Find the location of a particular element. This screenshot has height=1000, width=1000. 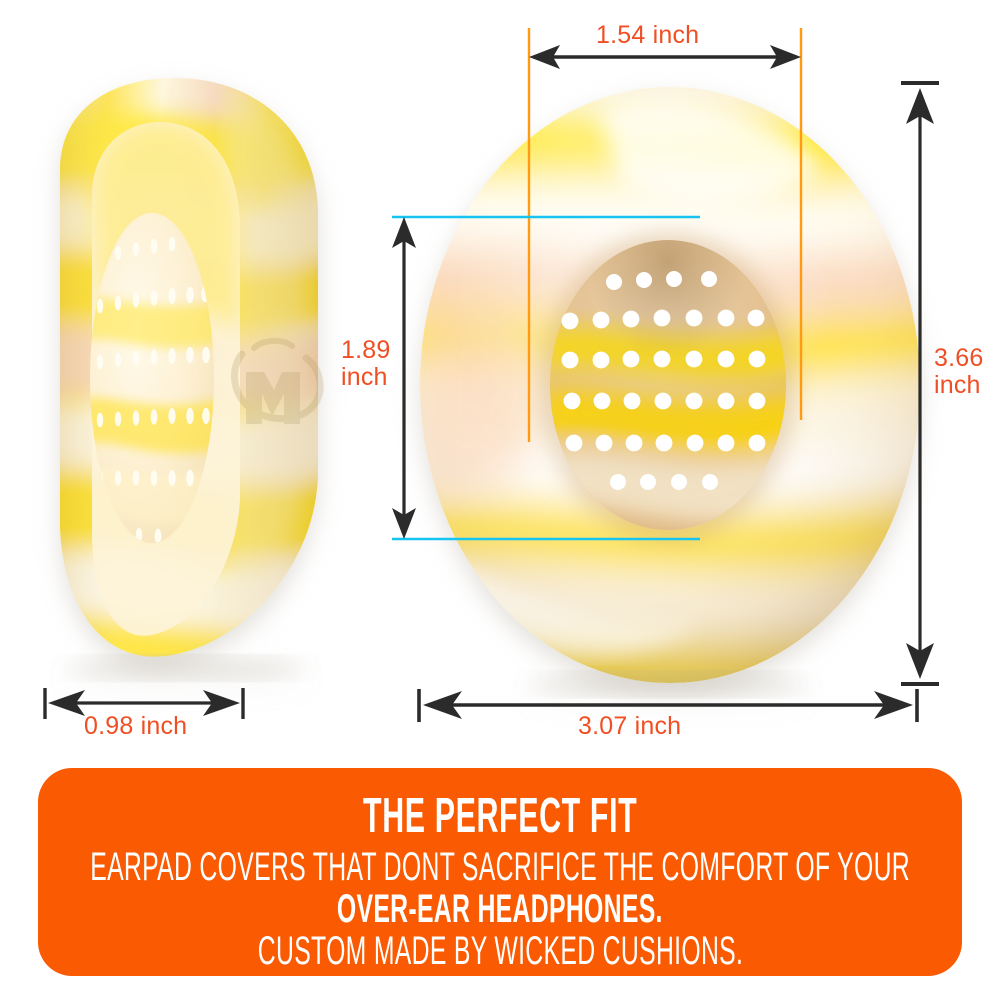

brand-logo-watermark is located at coordinates (277, 381).